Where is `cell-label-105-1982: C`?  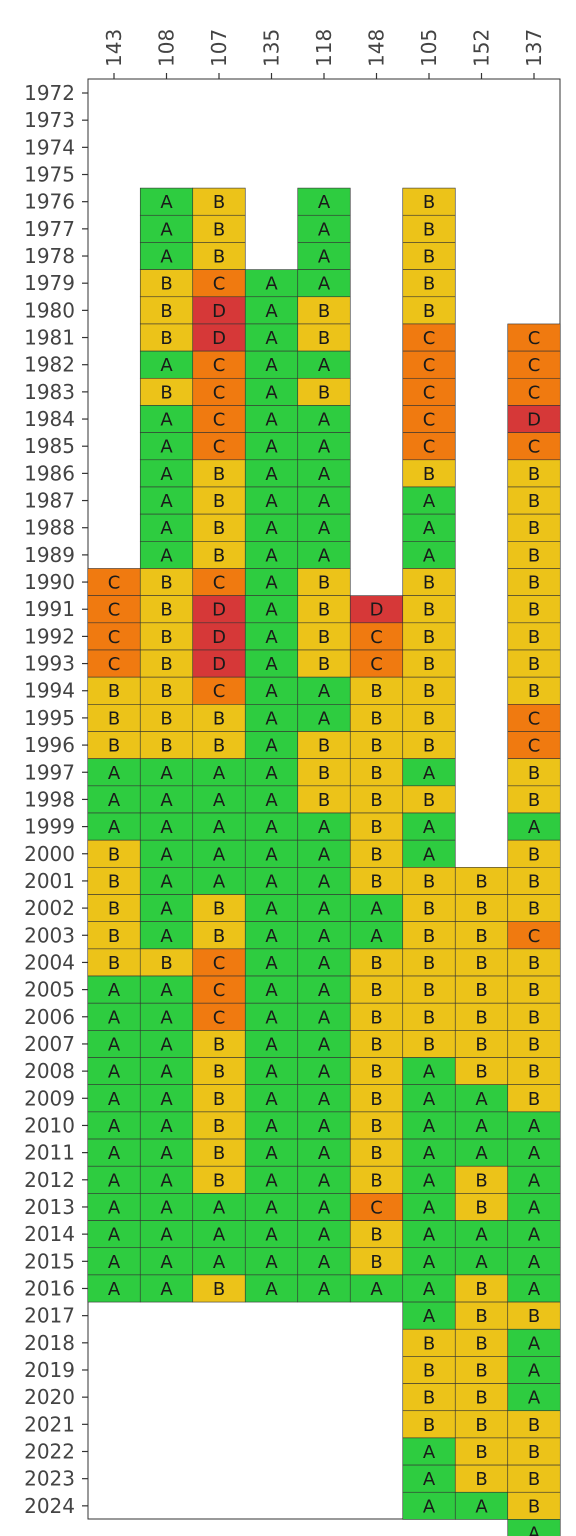 cell-label-105-1982: C is located at coordinates (429, 365).